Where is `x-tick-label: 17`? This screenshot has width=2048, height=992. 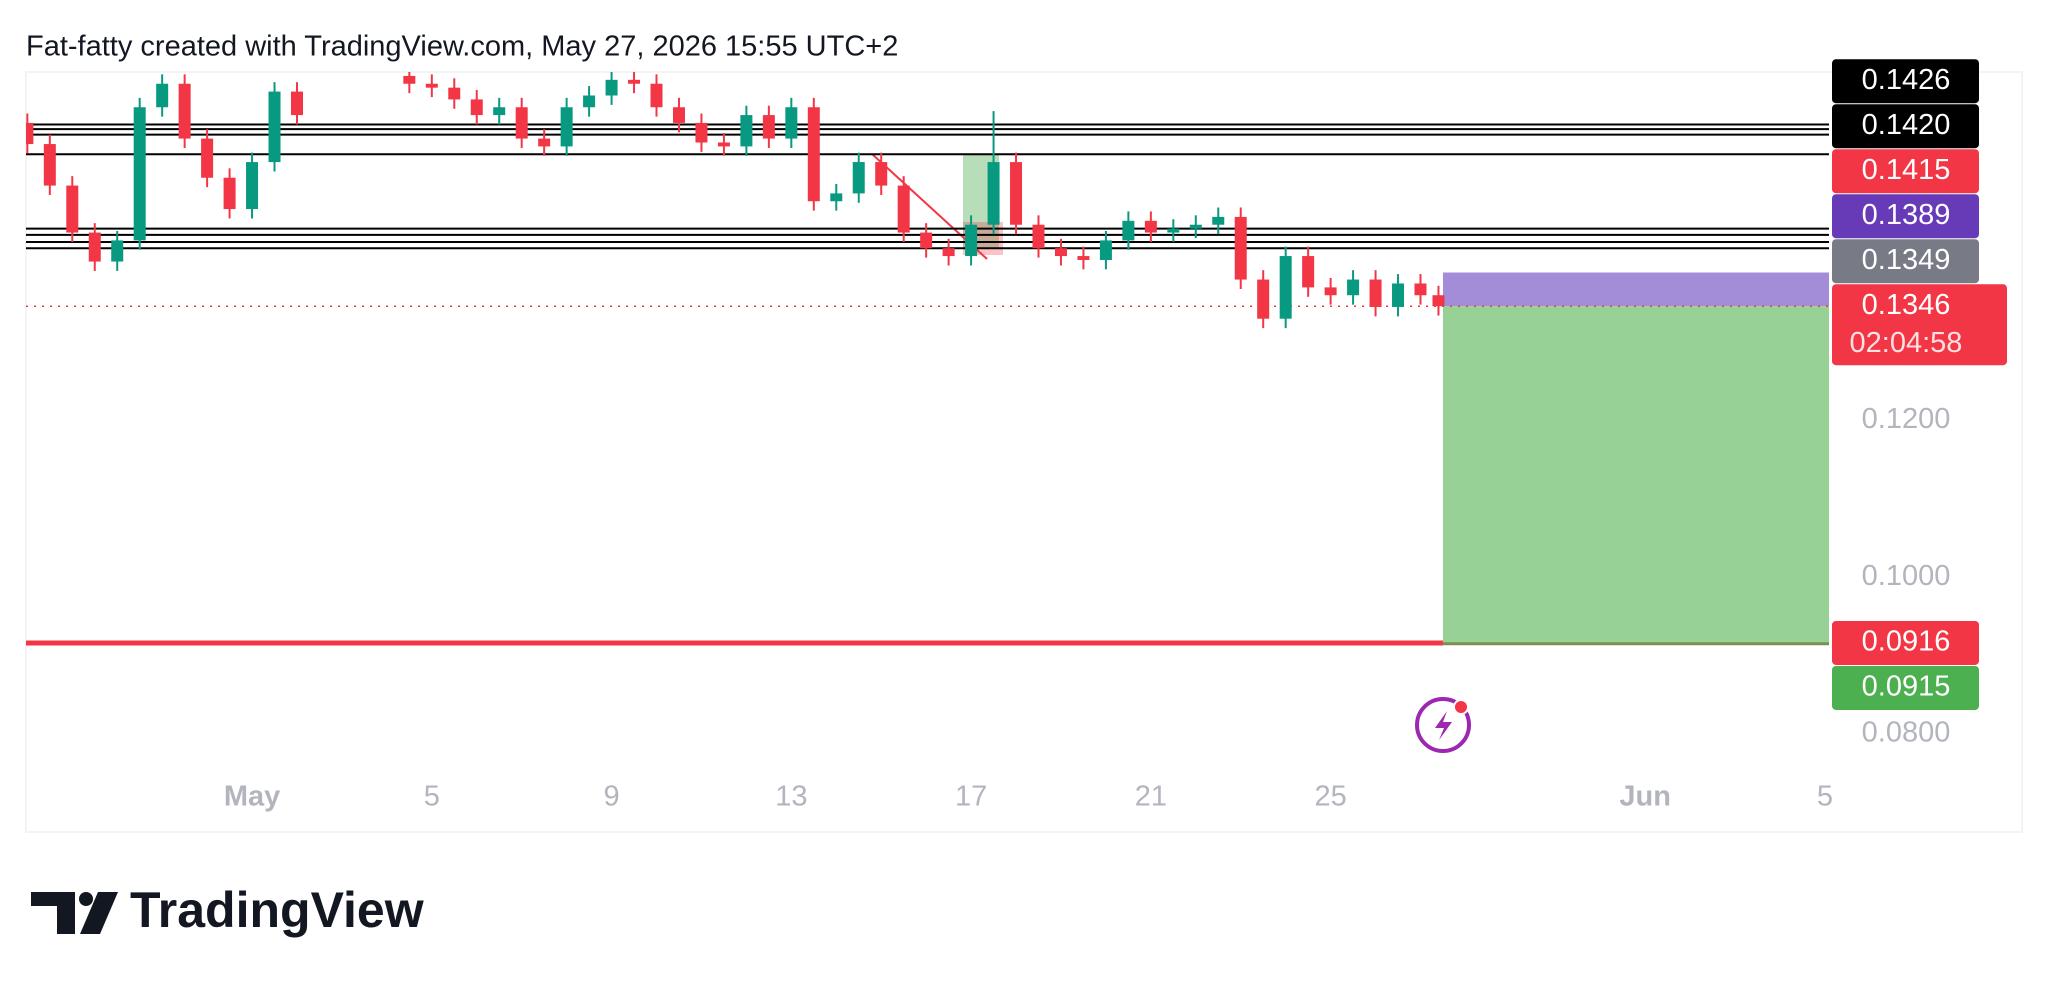 x-tick-label: 17 is located at coordinates (971, 797).